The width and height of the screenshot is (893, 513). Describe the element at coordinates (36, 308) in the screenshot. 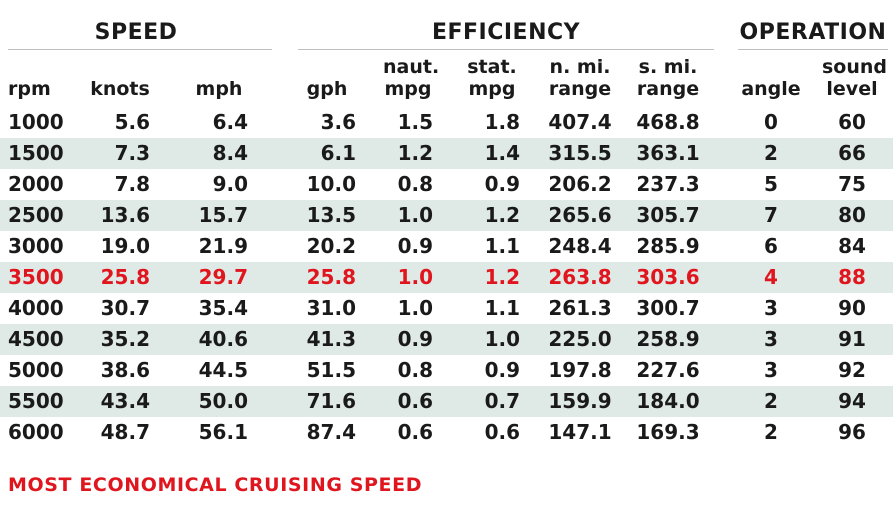

I see `table-cell-rpm: 4000` at that location.